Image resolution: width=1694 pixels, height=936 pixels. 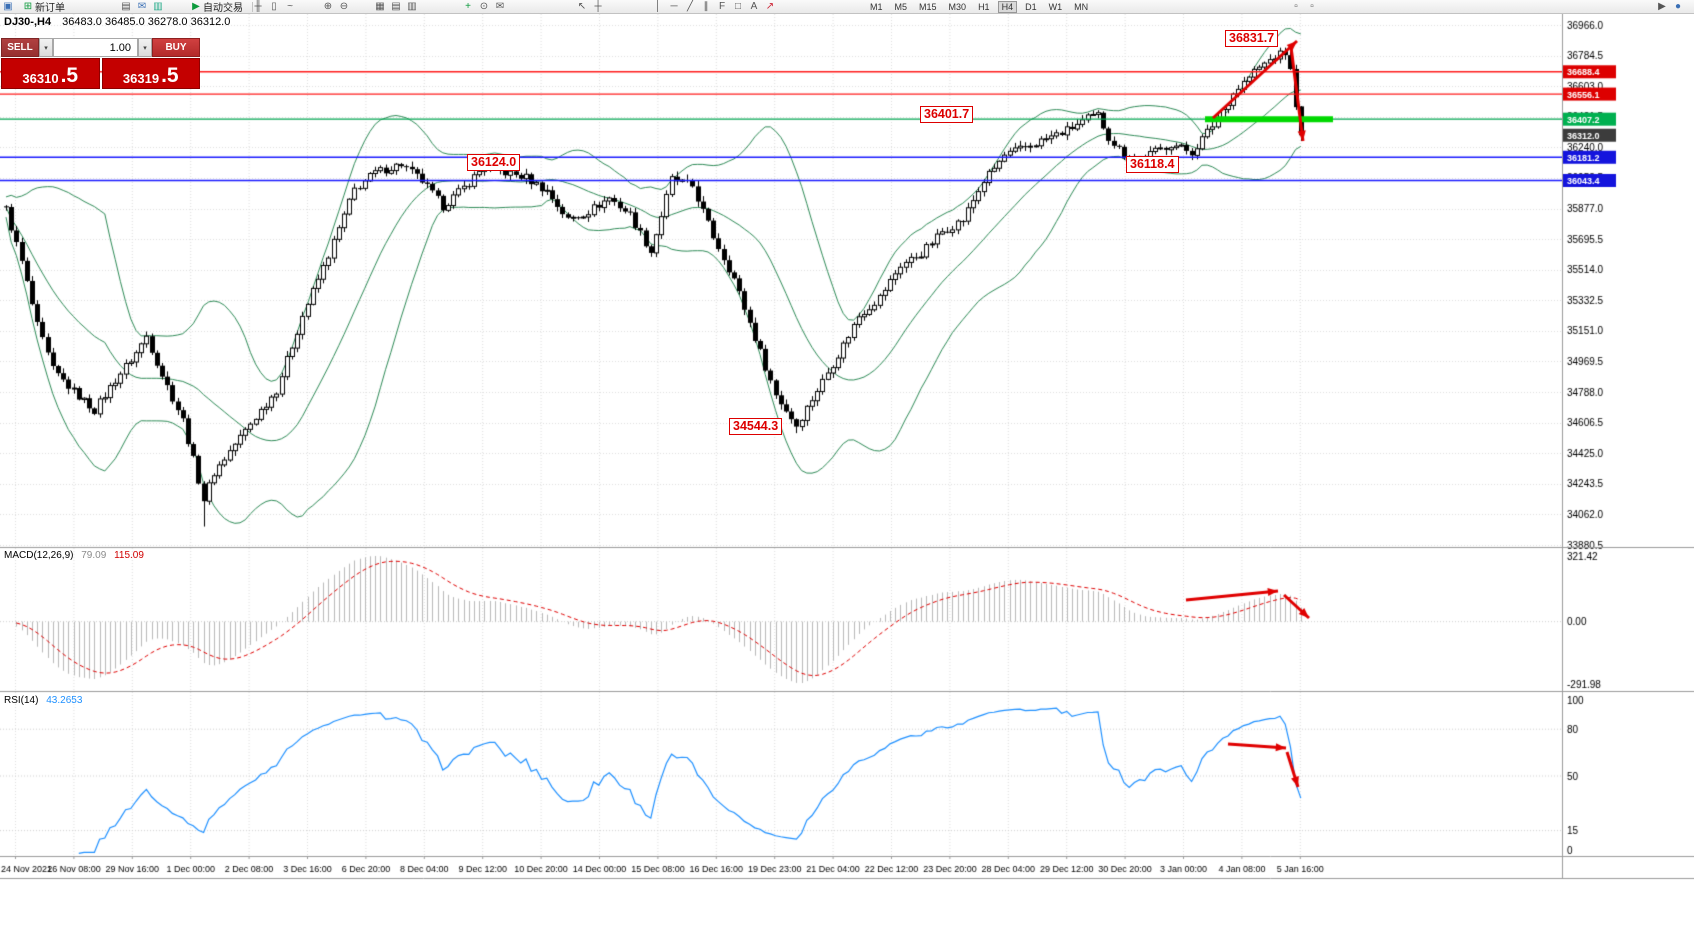 I want to click on toolbar-group-windows: ▦ ▤ ▥, so click(x=396, y=6).